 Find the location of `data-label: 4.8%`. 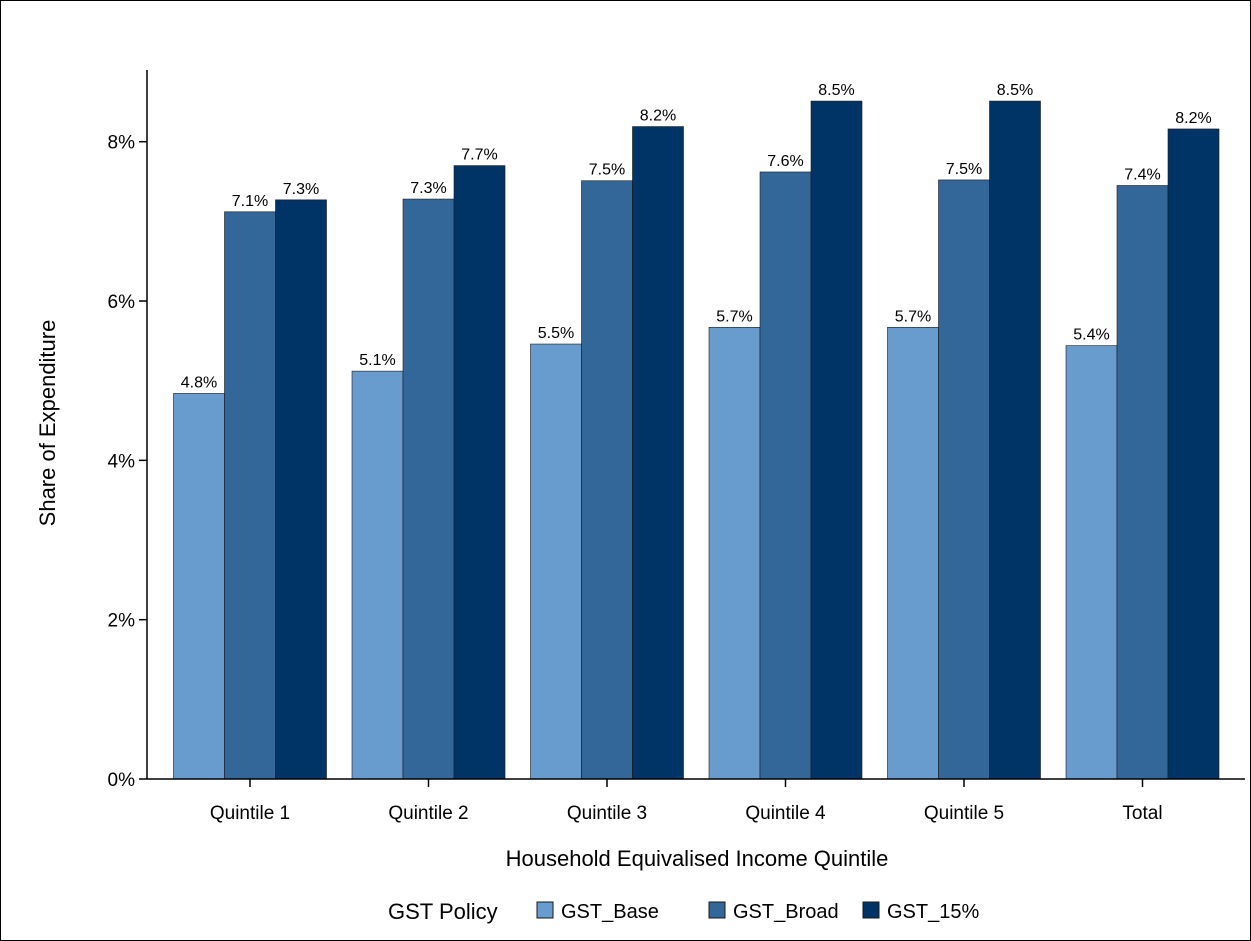

data-label: 4.8% is located at coordinates (199, 382).